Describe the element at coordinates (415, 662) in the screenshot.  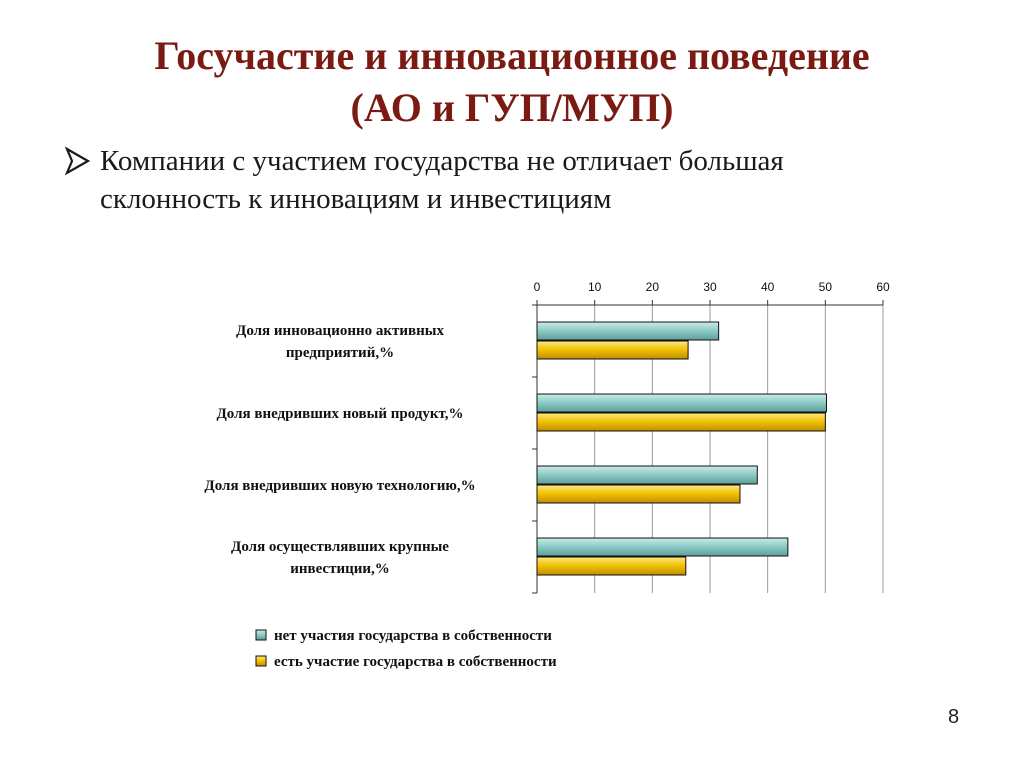
I see `legend-label: есть участие государства в собственности` at that location.